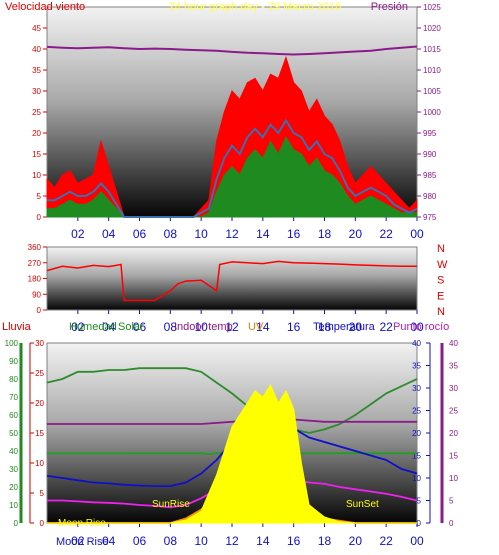 The width and height of the screenshot is (499, 555). What do you see at coordinates (171, 234) in the screenshot?
I see `wind-x-tick-label: 08` at bounding box center [171, 234].